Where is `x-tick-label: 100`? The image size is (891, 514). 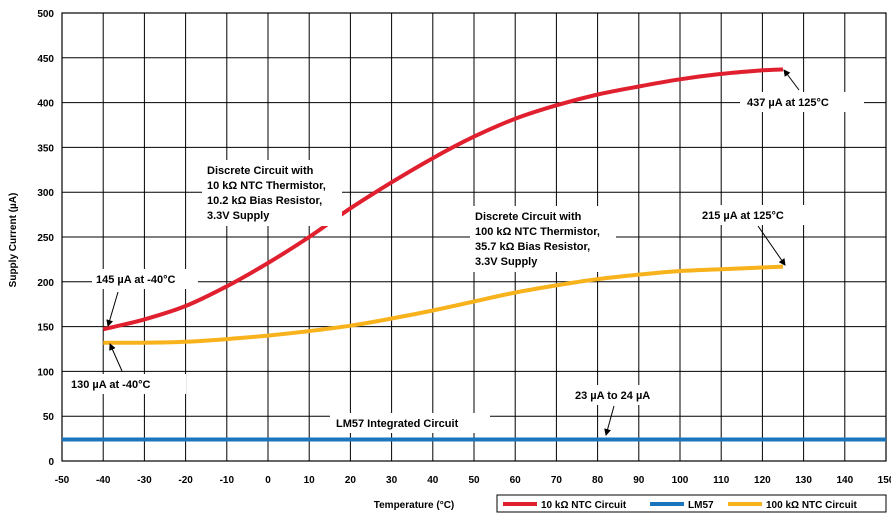
x-tick-label: 100 is located at coordinates (680, 480).